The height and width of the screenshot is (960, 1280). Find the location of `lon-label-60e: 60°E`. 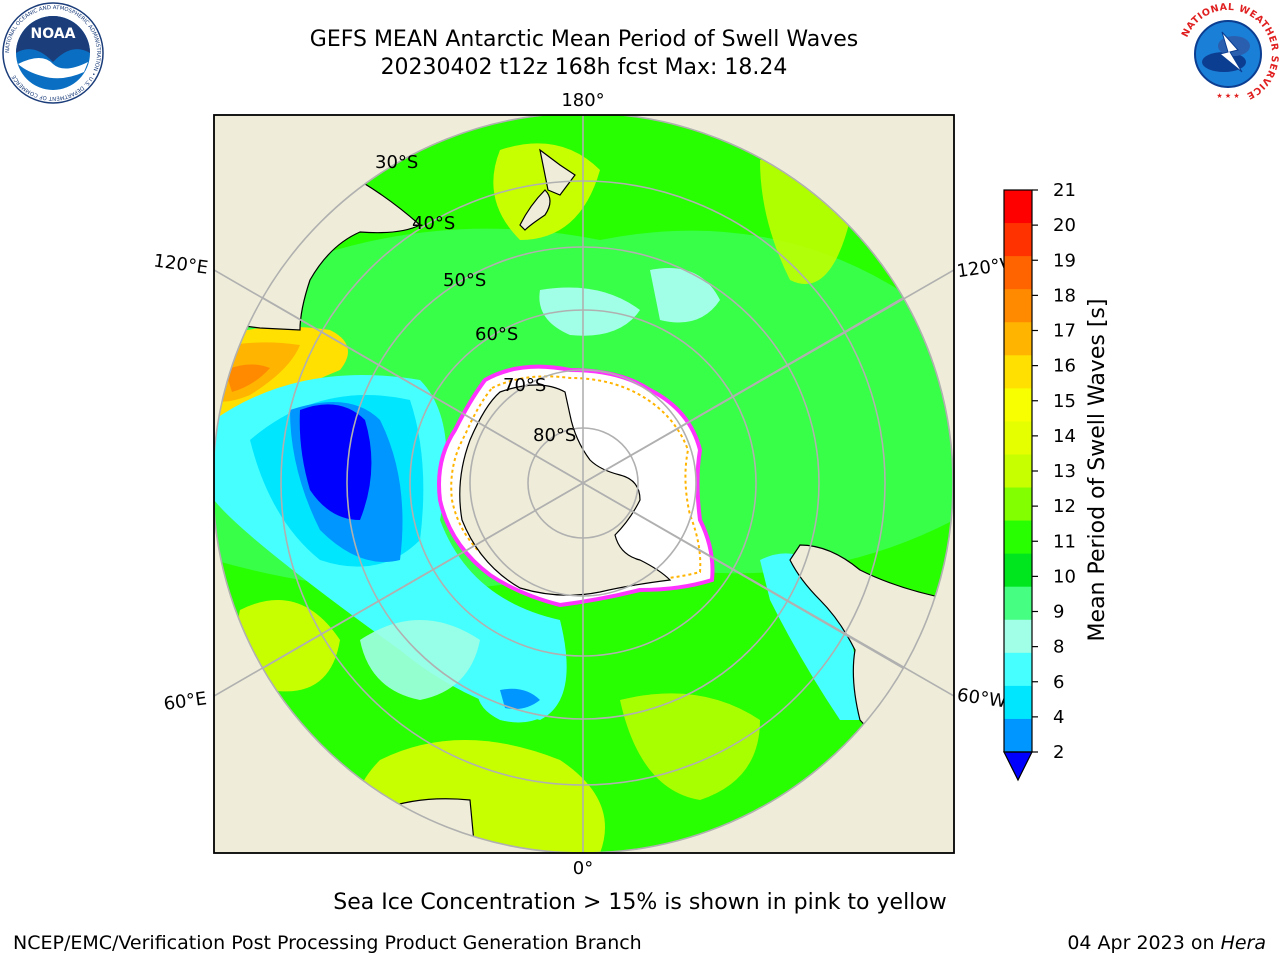

lon-label-60e: 60°E is located at coordinates (185, 701).